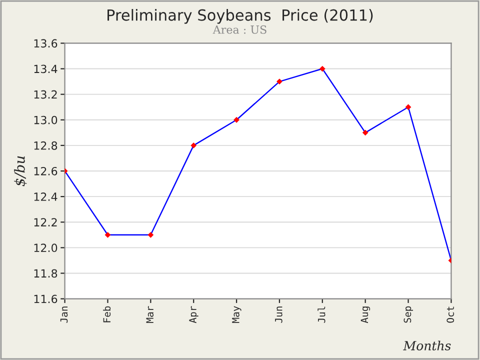 This screenshot has width=480, height=360. Describe the element at coordinates (46, 43) in the screenshot. I see `y-tick-label: 13.6` at that location.